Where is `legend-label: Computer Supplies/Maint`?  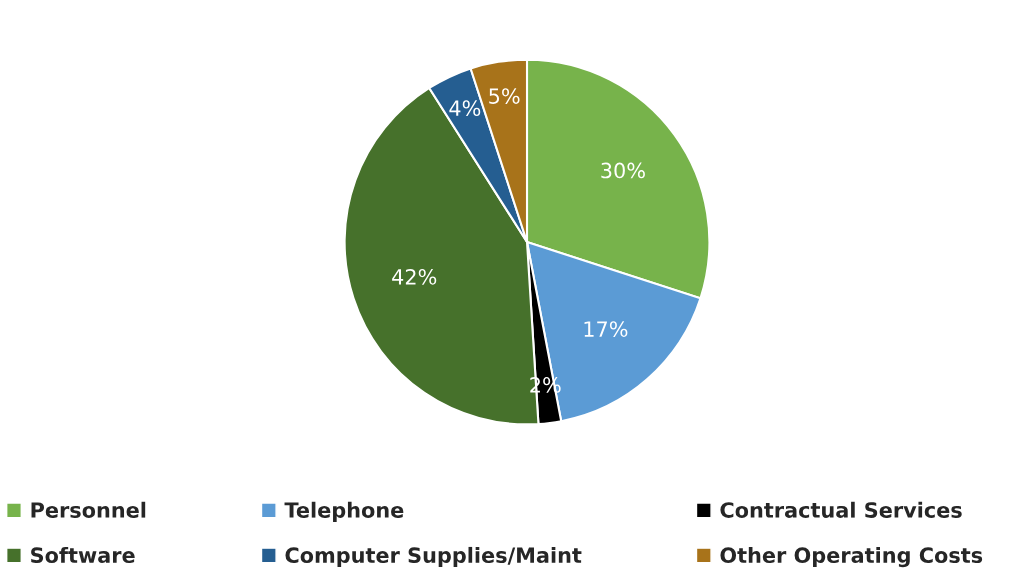
legend-label: Computer Supplies/Maint is located at coordinates (433, 557).